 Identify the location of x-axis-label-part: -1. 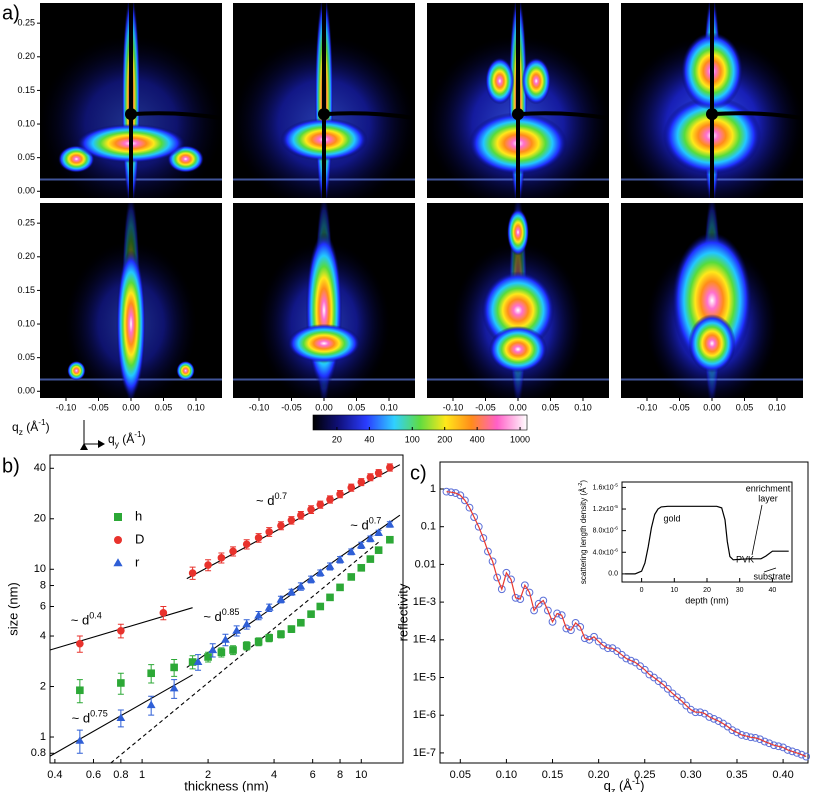
(636, 781).